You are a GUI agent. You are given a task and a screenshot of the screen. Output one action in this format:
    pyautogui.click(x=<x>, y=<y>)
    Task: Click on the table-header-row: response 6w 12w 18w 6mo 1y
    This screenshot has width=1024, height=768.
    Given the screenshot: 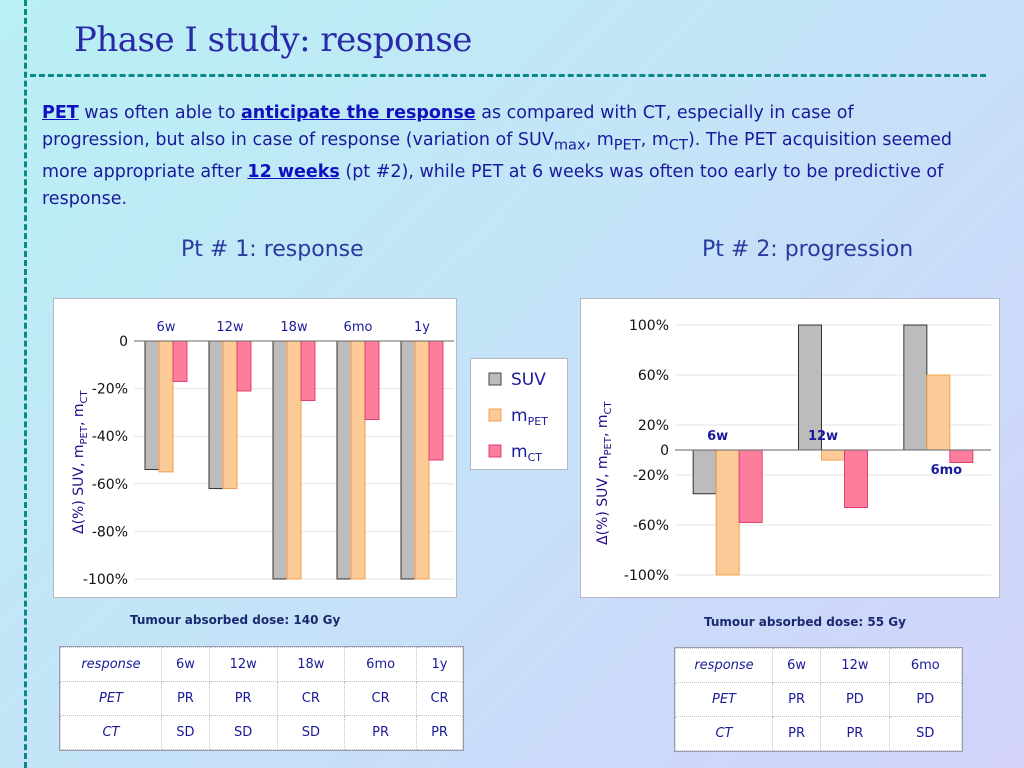 What is the action you would take?
    pyautogui.click(x=261, y=664)
    